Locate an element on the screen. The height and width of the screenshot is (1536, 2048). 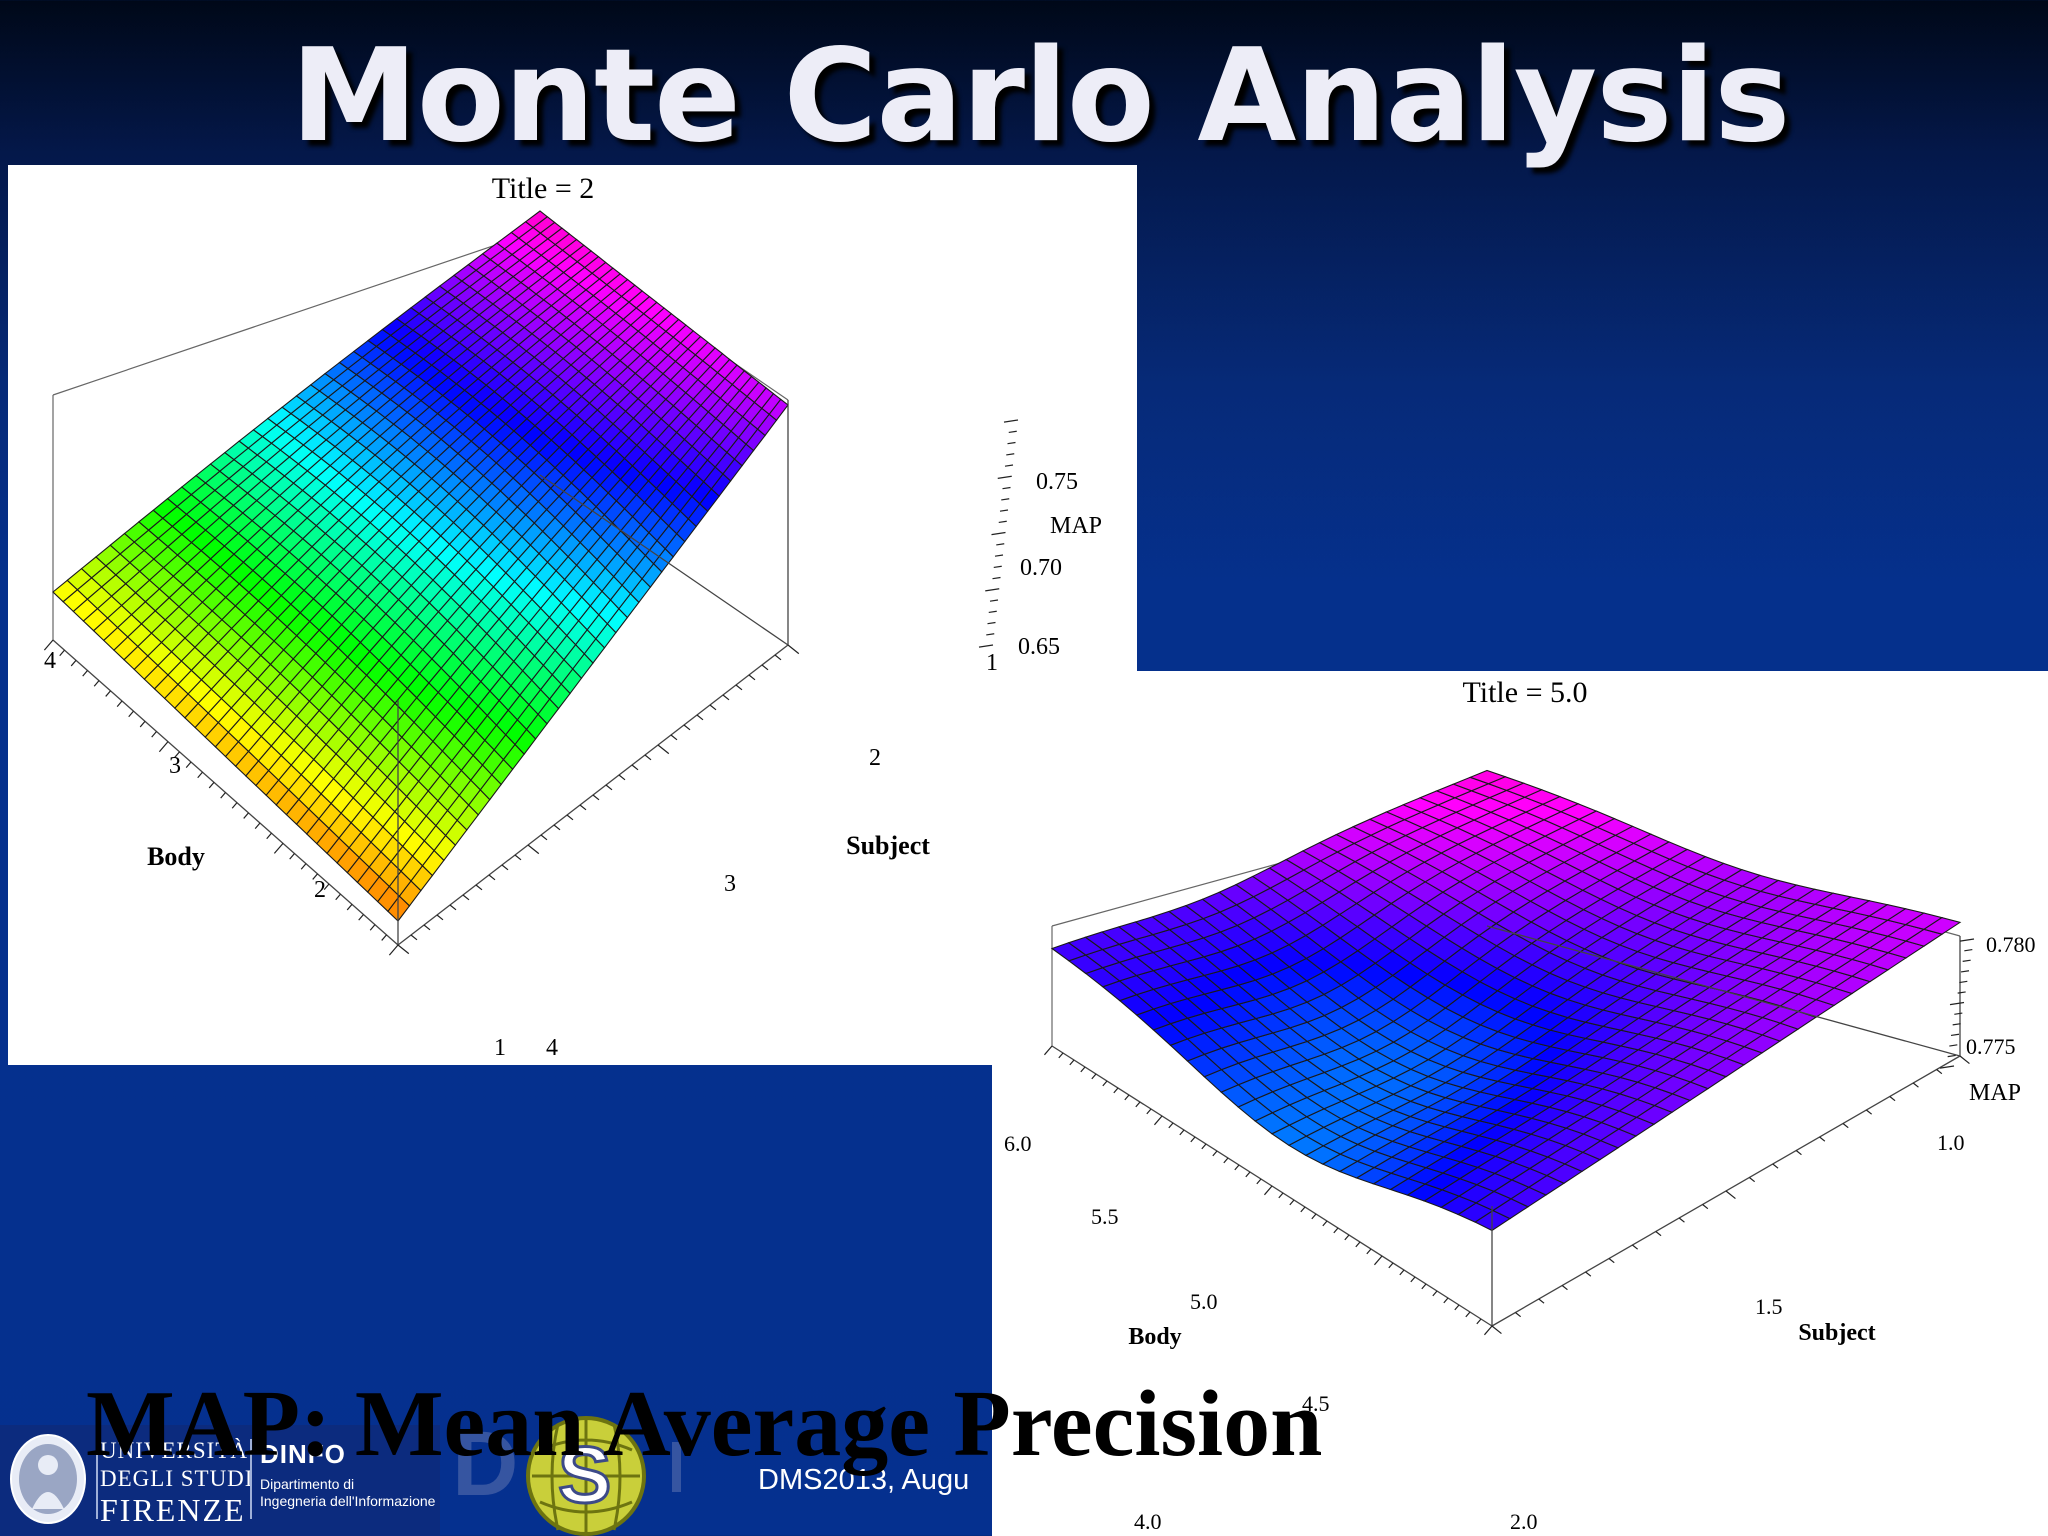
plot-1-body-tick-0: 1 is located at coordinates (500, 1048).